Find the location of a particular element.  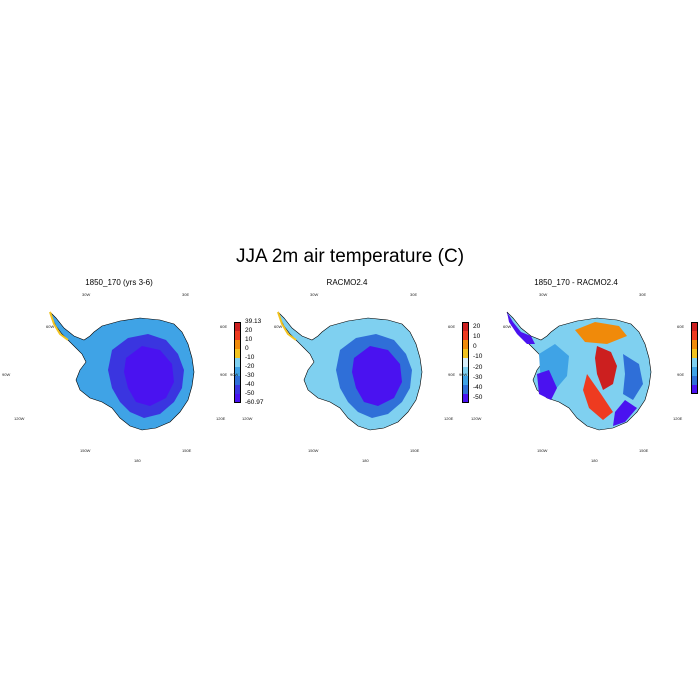

warm-ridge-region is located at coordinates (598, 397).